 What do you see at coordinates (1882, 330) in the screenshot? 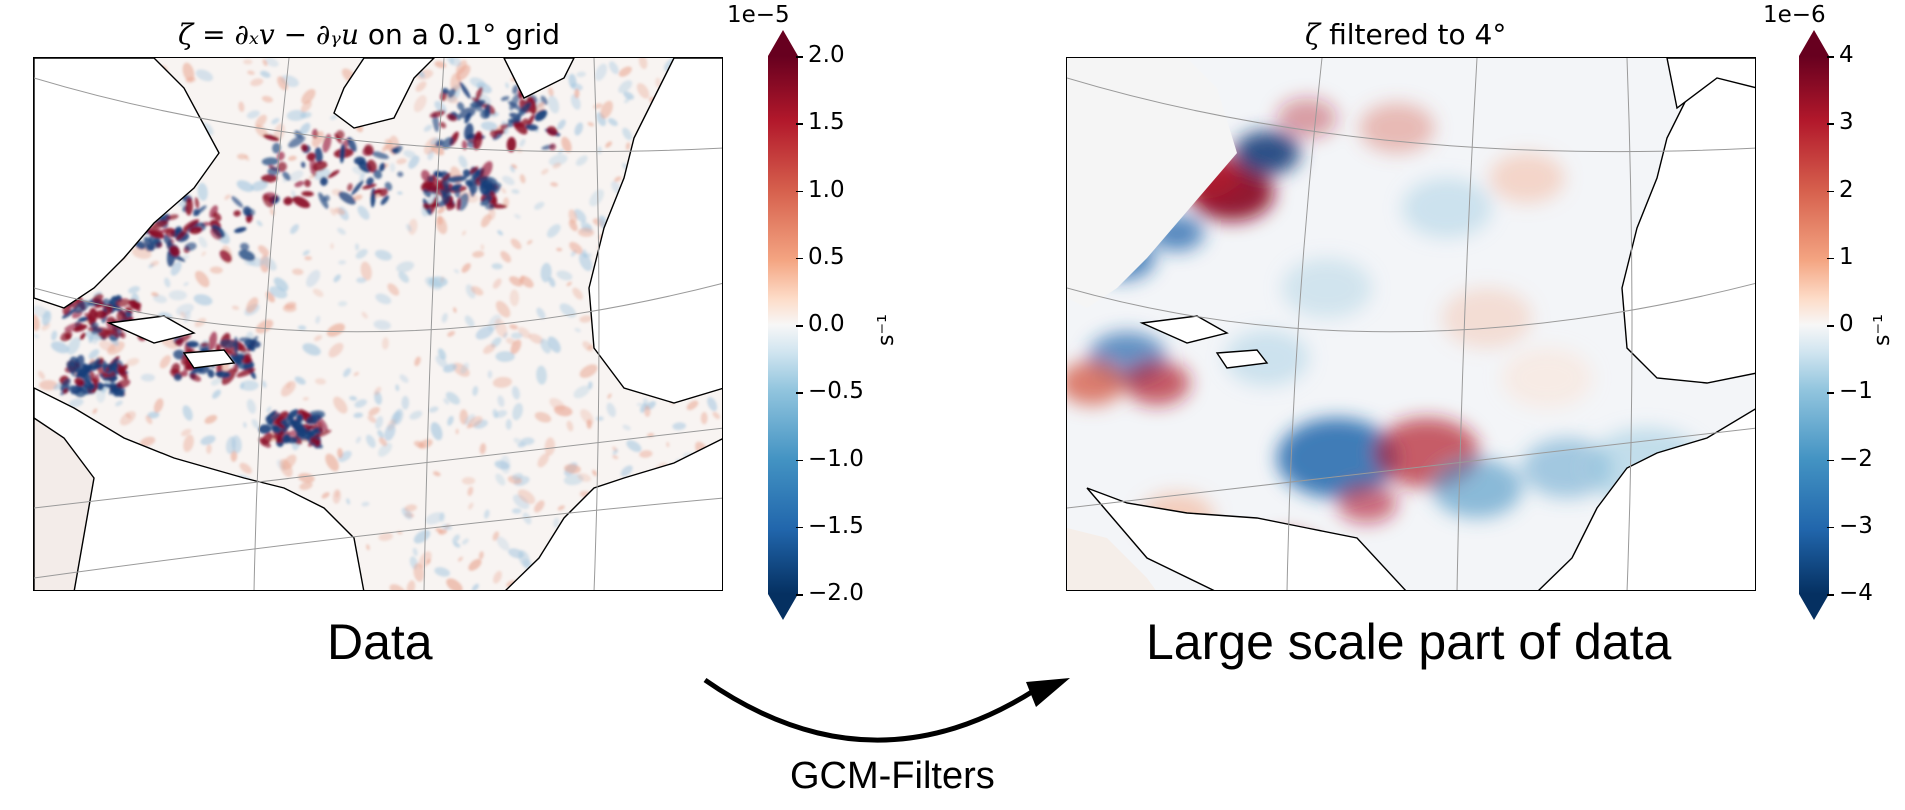
I see `right-colorbar-unit: s⁻¹` at bounding box center [1882, 330].